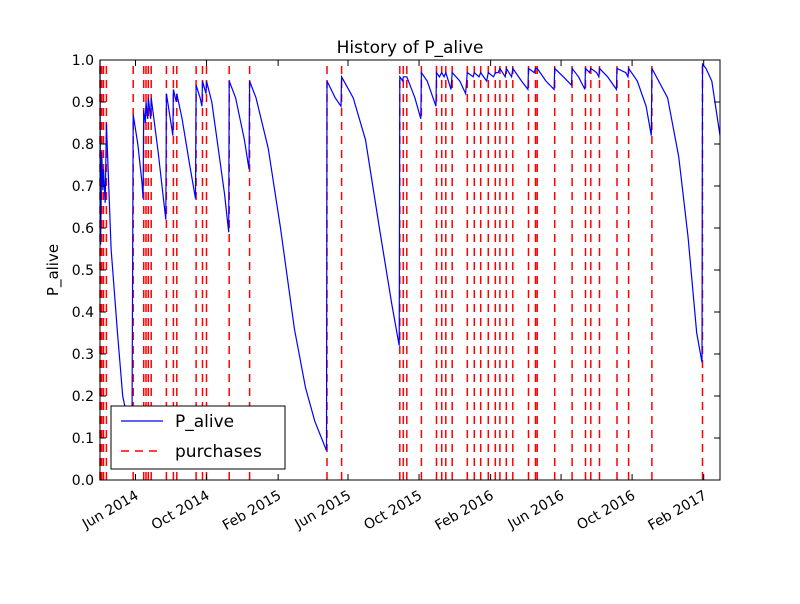  I want to click on y-tick-label: 0.1, so click(83, 439).